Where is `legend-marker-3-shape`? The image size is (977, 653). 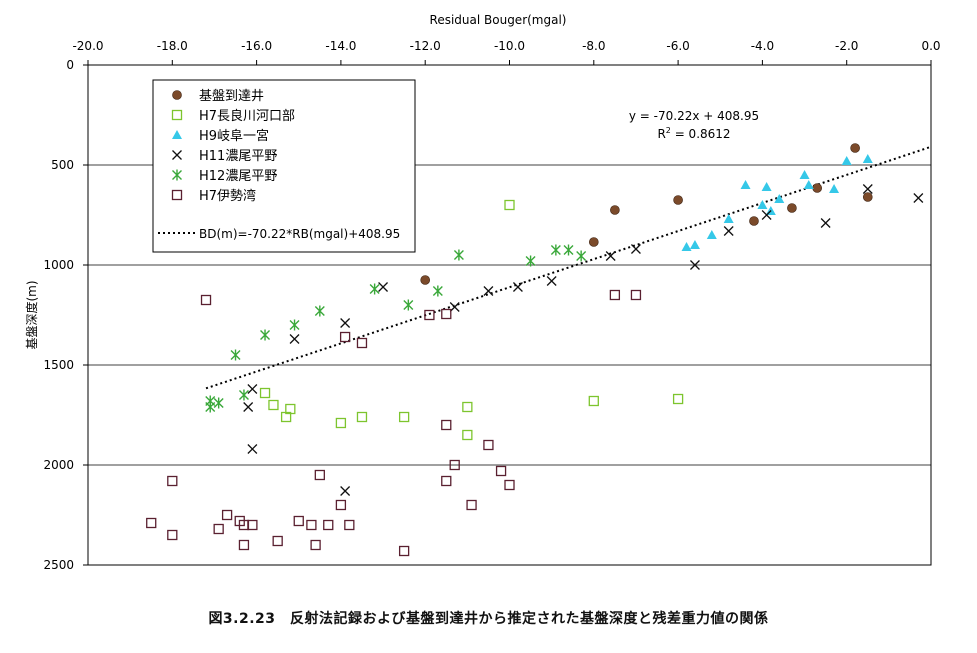 legend-marker-3-shape is located at coordinates (177, 155).